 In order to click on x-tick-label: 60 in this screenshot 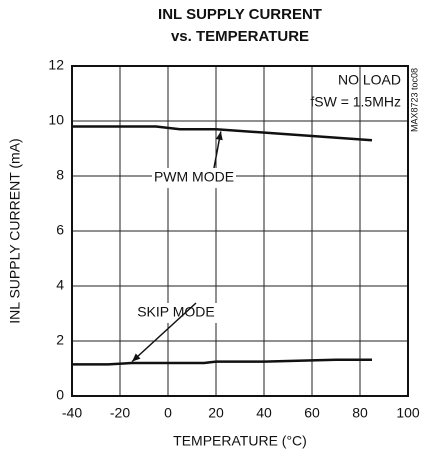, I will do `click(312, 413)`.